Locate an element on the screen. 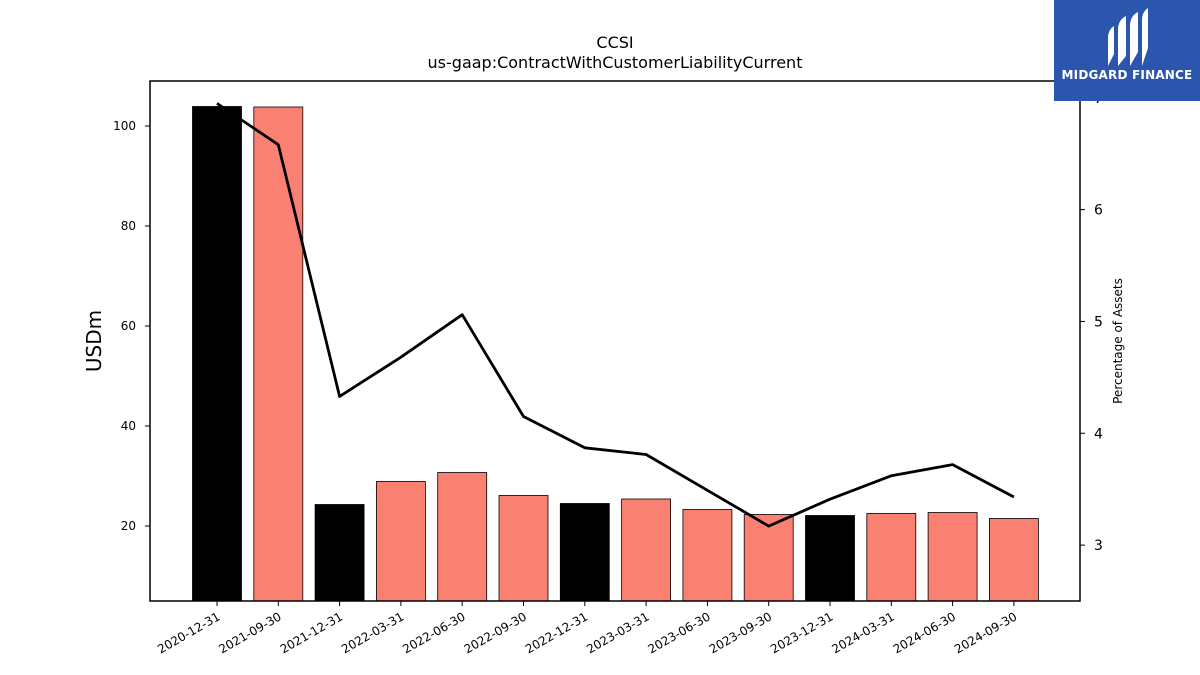 The image size is (1200, 675). x-tick-label-2022-06-30: 2022-06-30 is located at coordinates (433, 632).